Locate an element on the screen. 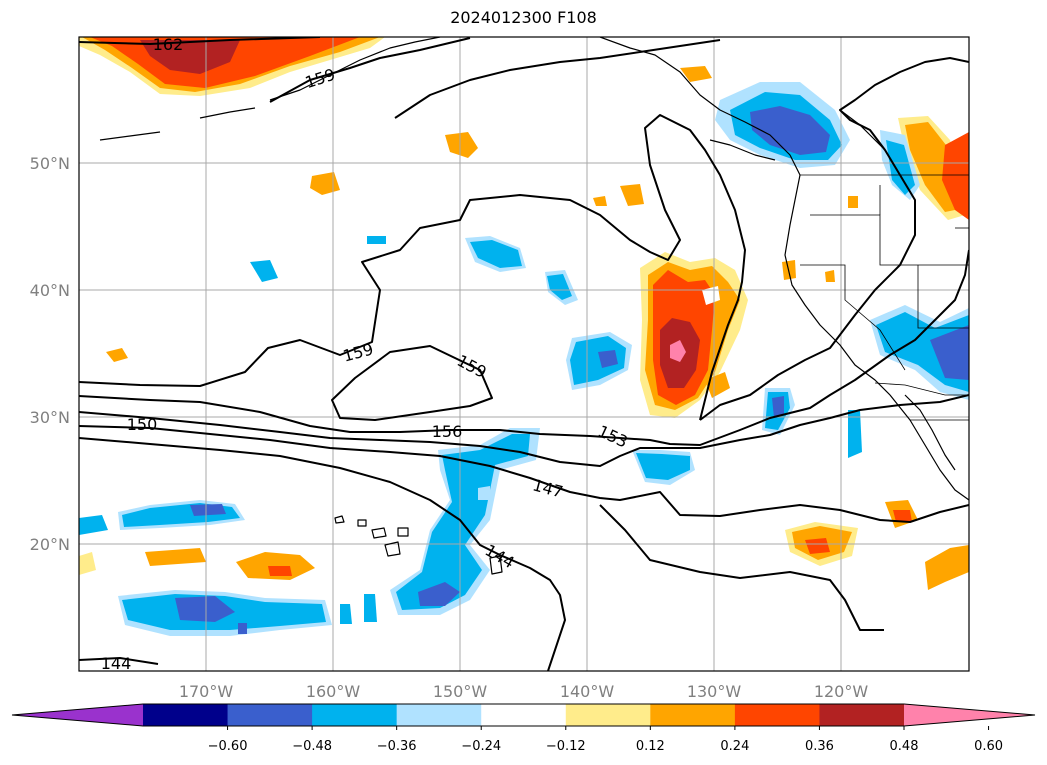  colorbar-tick-label: 0.48 is located at coordinates (904, 746).